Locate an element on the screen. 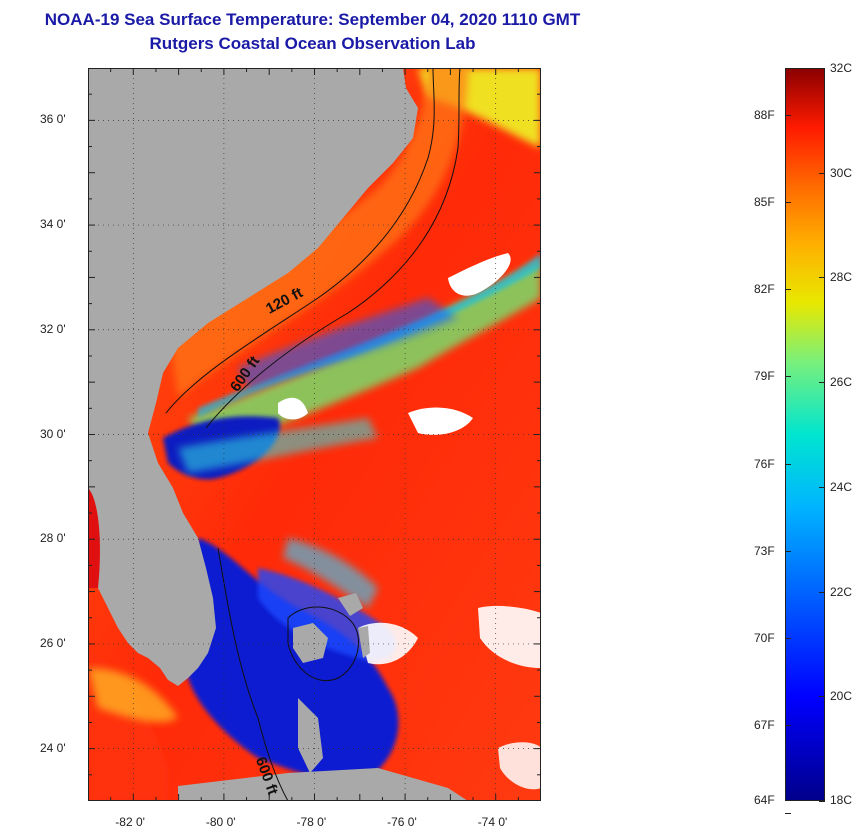 The width and height of the screenshot is (865, 832). contour-600ft-south is located at coordinates (253, 674).